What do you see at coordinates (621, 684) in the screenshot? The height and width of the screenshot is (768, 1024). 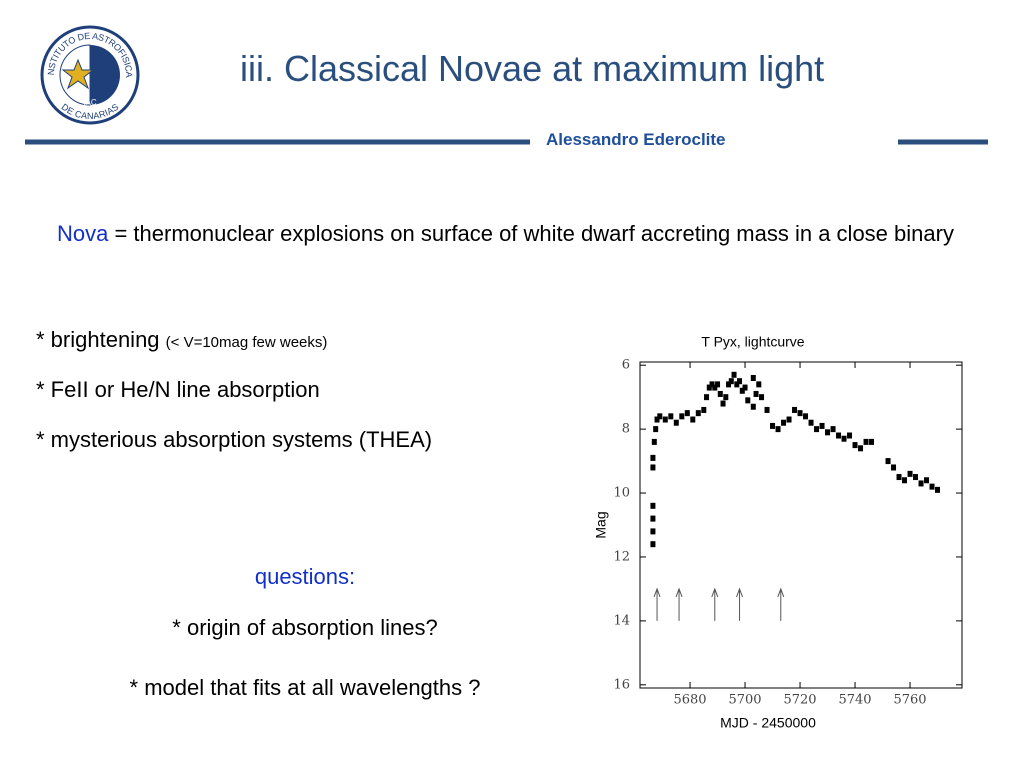 I see `y-tick-label: 16` at bounding box center [621, 684].